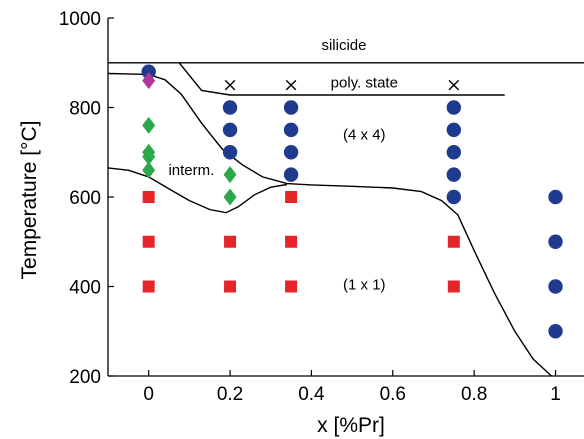 This screenshot has width=584, height=439. What do you see at coordinates (85, 377) in the screenshot?
I see `y-tick-label: 200` at bounding box center [85, 377].